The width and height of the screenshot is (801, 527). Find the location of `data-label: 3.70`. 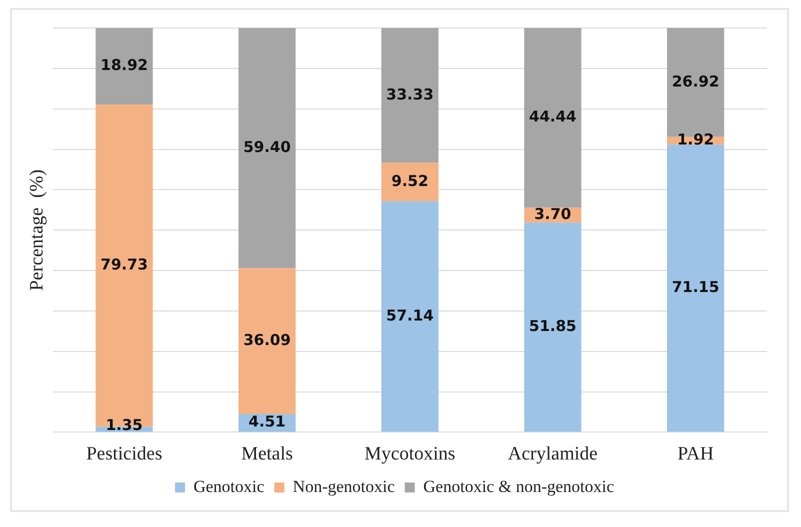

data-label: 3.70 is located at coordinates (553, 214).